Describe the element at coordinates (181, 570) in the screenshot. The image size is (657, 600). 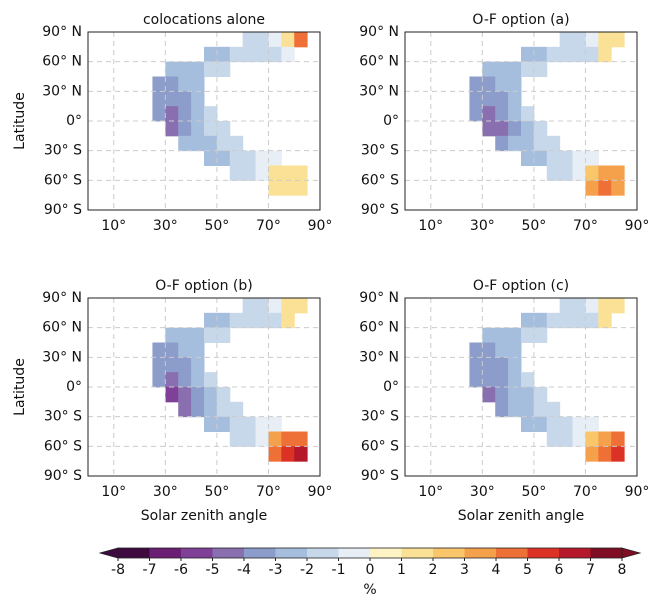
I see `colorbar-tick-label: -6` at that location.